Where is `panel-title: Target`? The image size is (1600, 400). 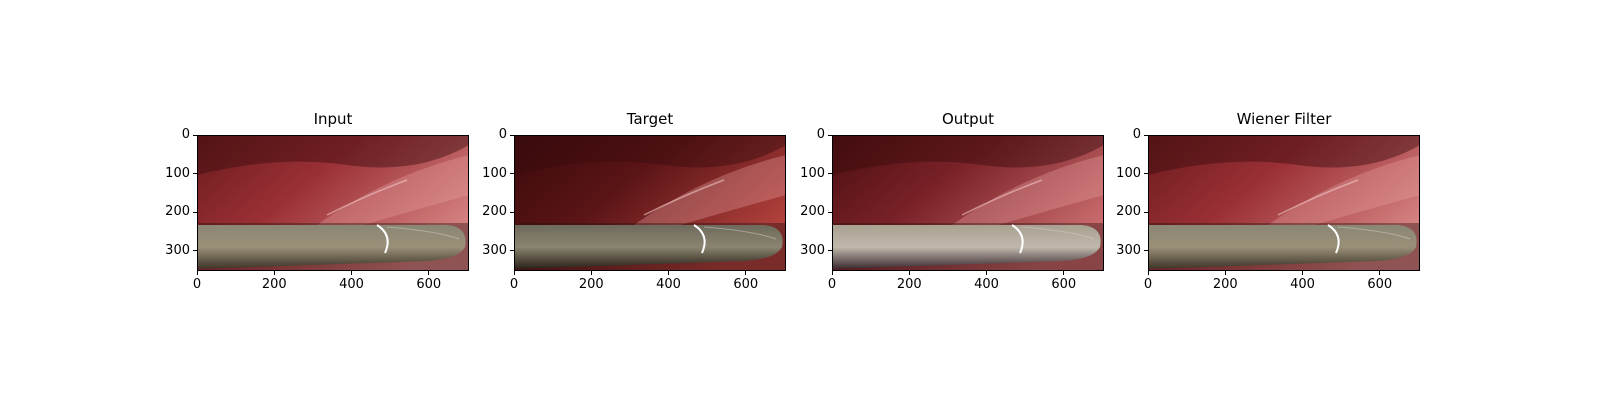 panel-title: Target is located at coordinates (650, 119).